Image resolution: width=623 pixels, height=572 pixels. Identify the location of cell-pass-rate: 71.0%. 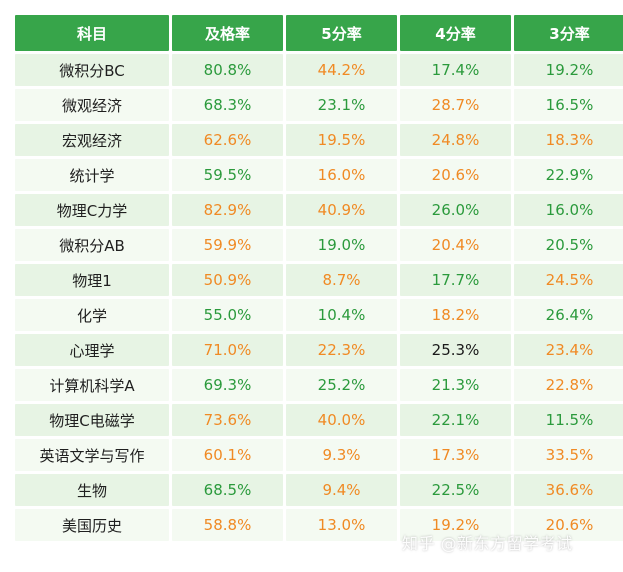
(227, 350).